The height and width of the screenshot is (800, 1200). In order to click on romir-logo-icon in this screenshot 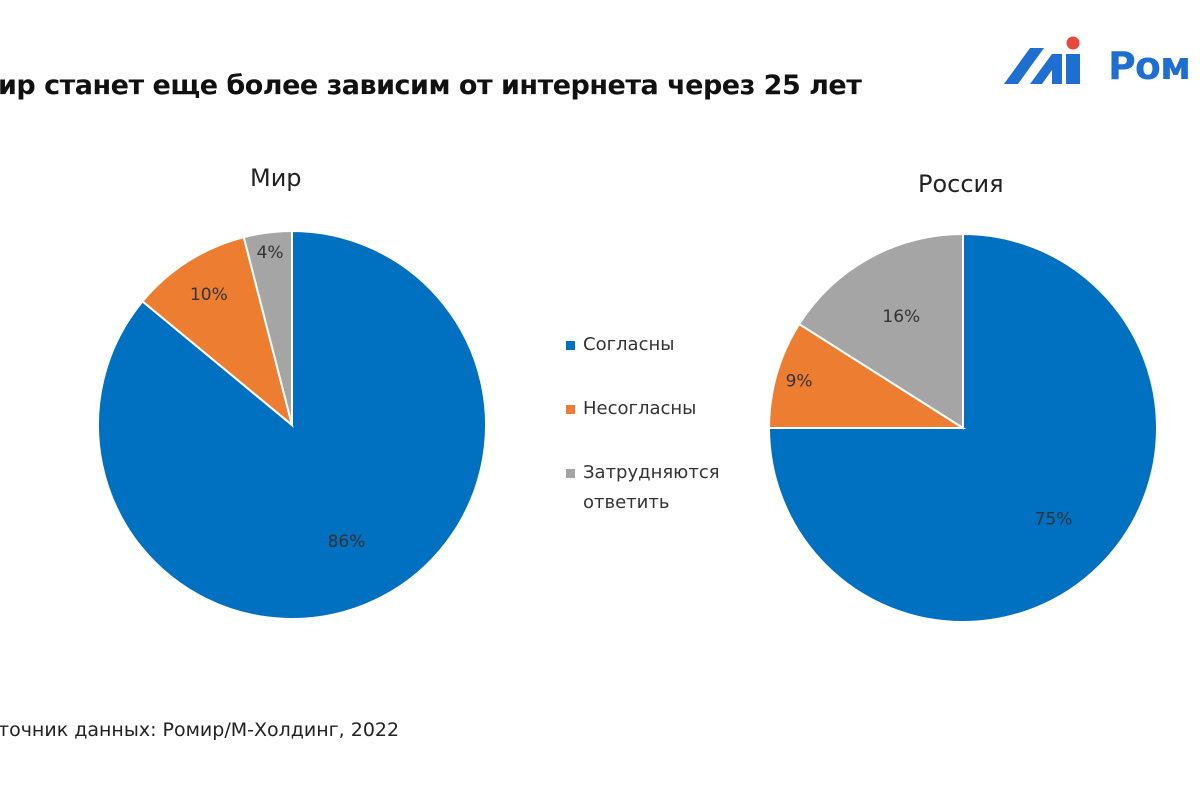, I will do `click(1042, 60)`.